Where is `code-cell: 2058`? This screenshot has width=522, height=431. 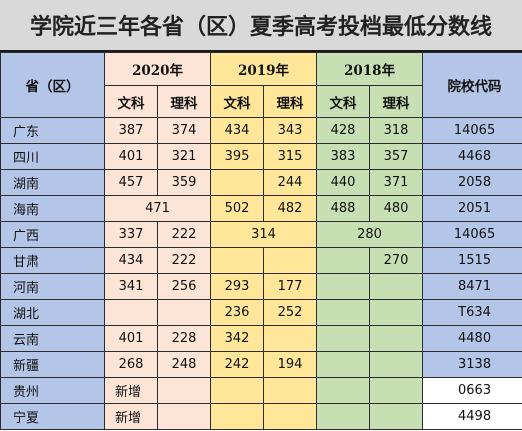
code-cell: 2058 is located at coordinates (472, 182).